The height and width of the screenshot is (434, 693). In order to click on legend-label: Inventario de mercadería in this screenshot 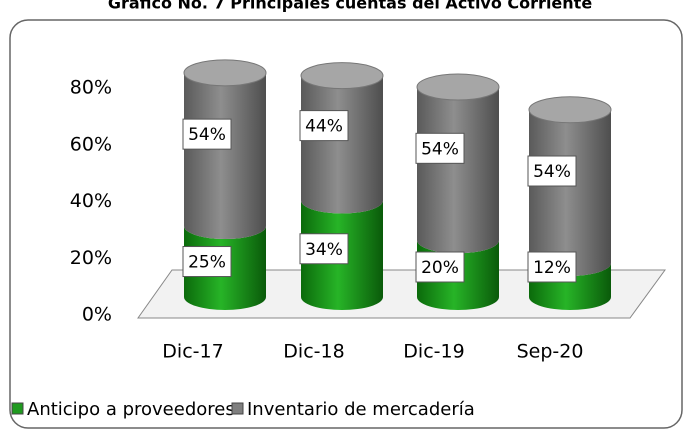, I will do `click(361, 409)`.